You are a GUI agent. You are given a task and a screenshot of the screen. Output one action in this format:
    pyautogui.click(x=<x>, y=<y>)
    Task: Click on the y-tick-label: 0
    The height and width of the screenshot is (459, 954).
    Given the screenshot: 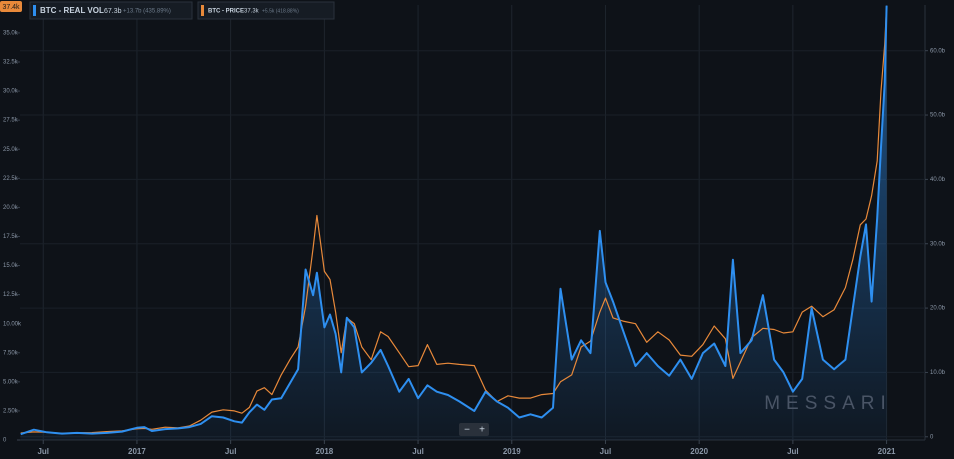 What is the action you would take?
    pyautogui.click(x=5, y=441)
    